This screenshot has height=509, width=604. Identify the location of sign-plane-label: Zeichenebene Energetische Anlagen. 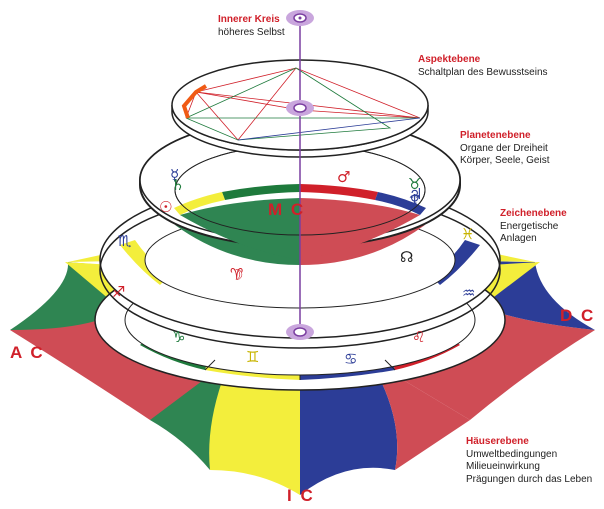
(533, 227).